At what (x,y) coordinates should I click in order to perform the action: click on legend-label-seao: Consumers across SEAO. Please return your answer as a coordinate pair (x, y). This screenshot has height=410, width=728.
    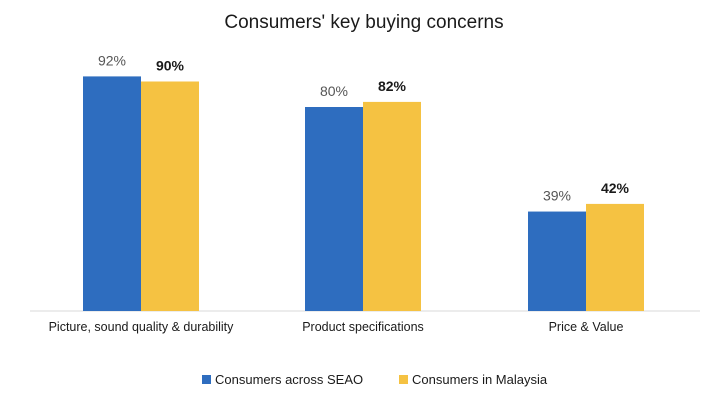
    Looking at the image, I should click on (289, 379).